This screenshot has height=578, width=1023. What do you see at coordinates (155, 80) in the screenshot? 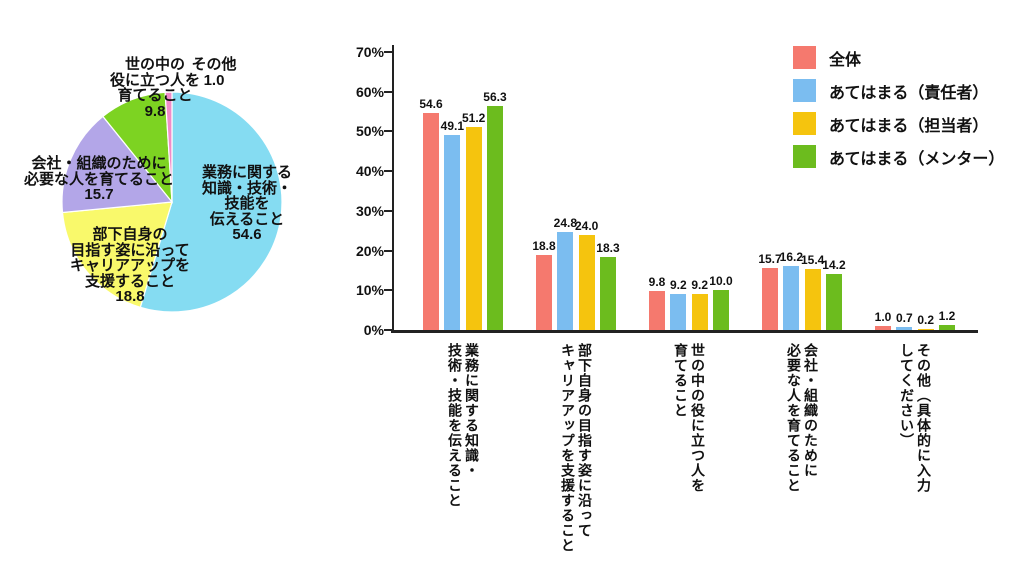
I see `pie-slice-label-line: 役に立つ人を` at bounding box center [155, 80].